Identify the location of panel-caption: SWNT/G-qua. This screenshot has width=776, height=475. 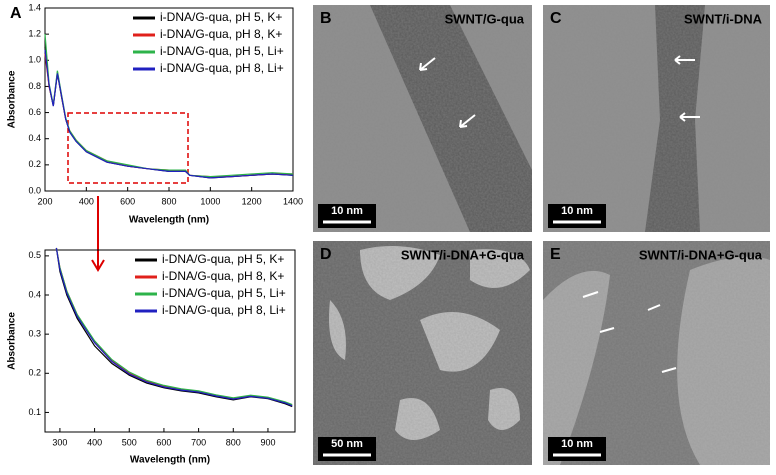
(485, 18).